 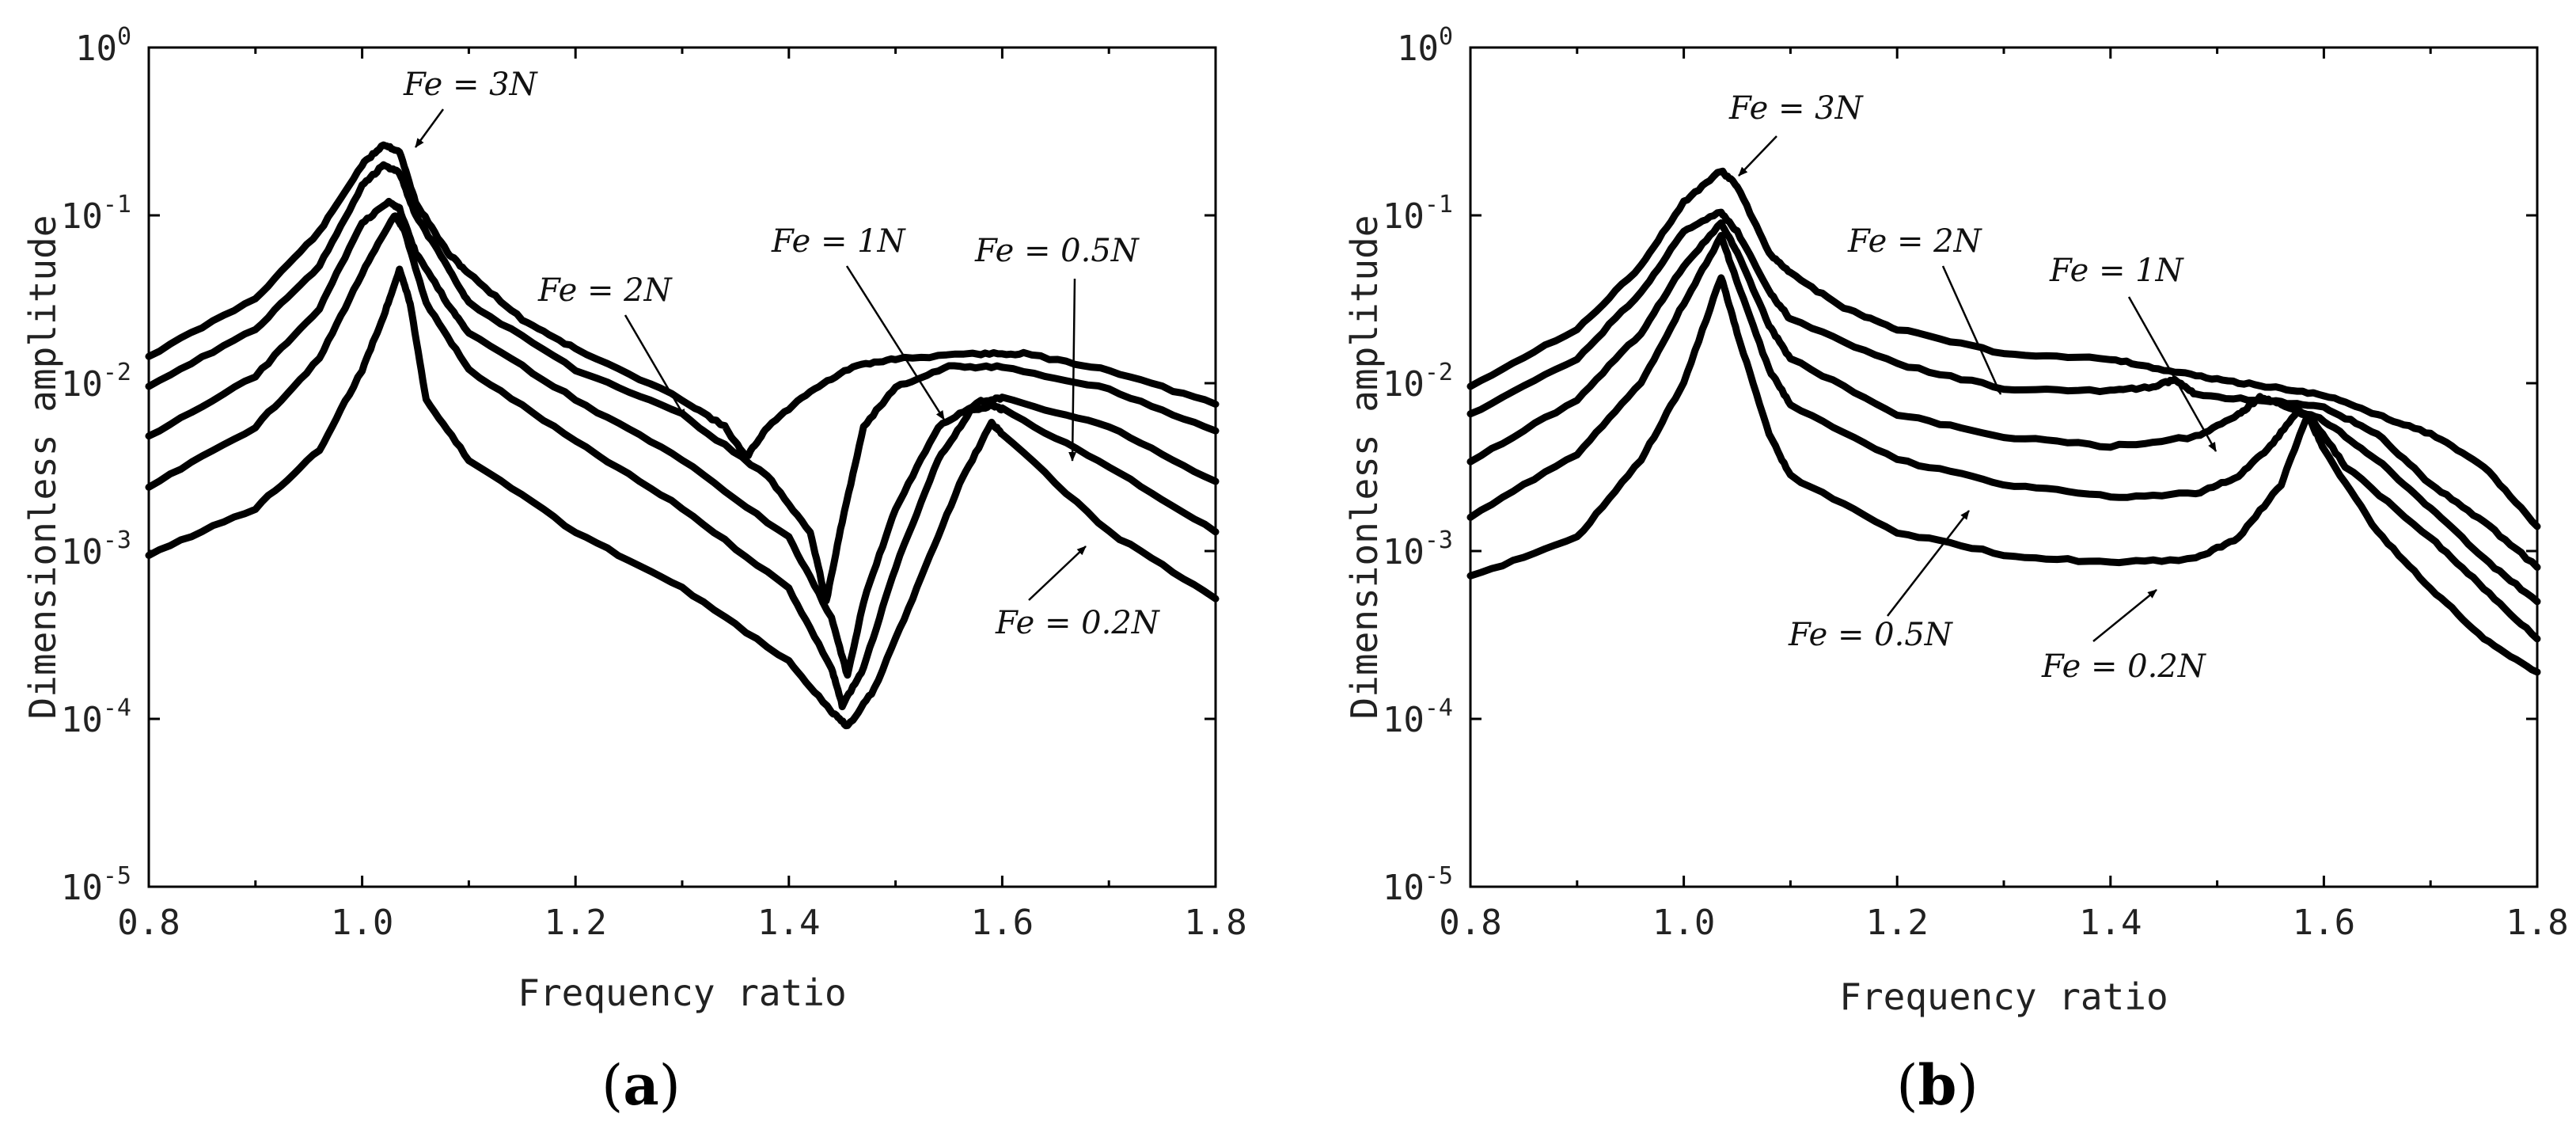 I want to click on series-line-fe-0-2n, so click(x=2003, y=475).